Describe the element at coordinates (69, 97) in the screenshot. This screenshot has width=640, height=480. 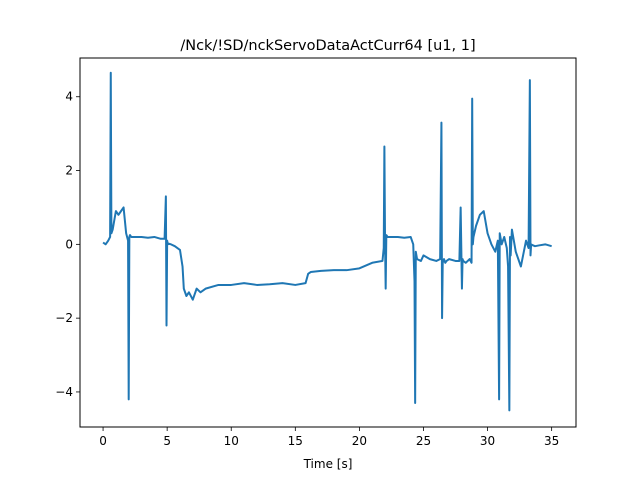
I see `y-tick-label: 4` at that location.